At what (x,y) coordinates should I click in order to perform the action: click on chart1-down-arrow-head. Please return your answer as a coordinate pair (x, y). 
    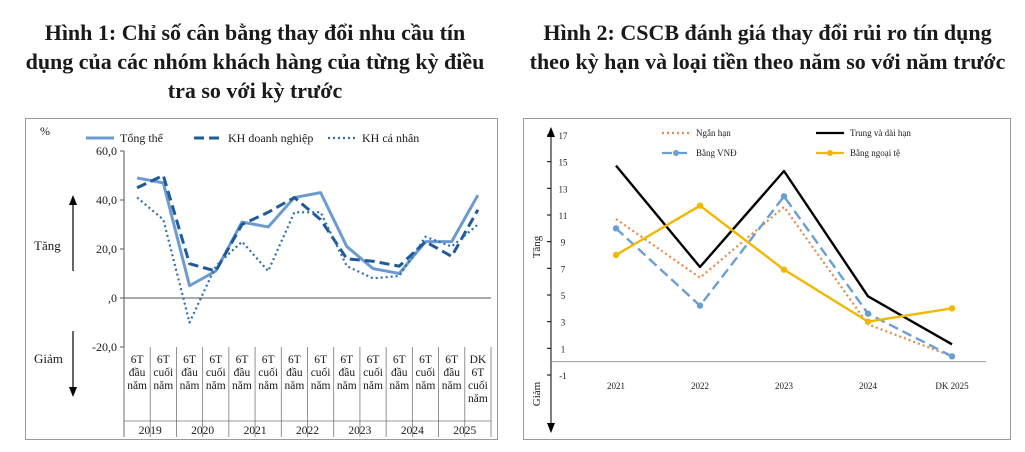
    Looking at the image, I should click on (73, 392).